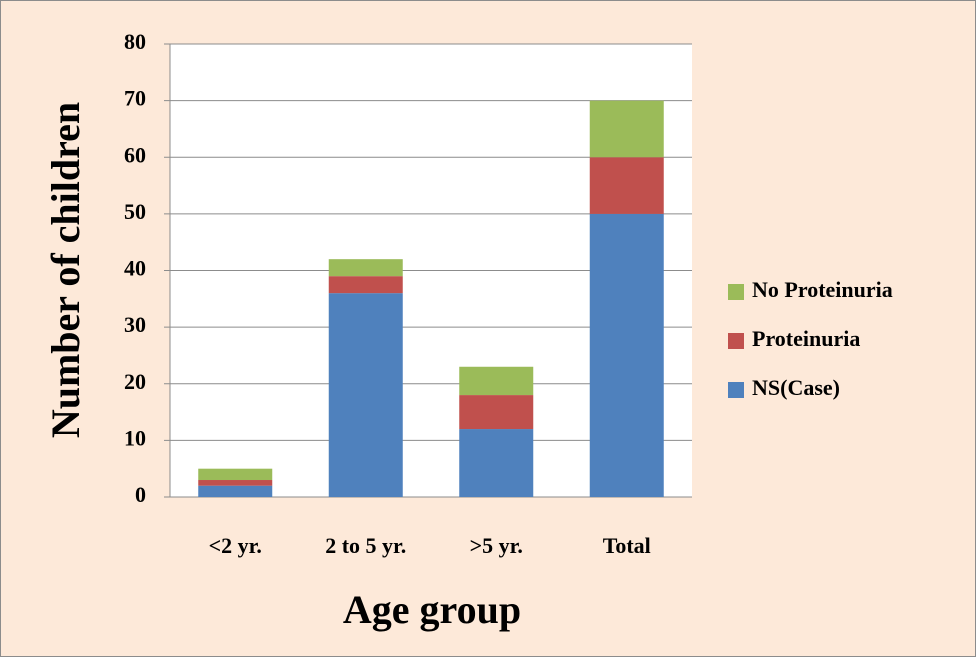 The image size is (976, 657). I want to click on y-tick-label: 0, so click(140, 494).